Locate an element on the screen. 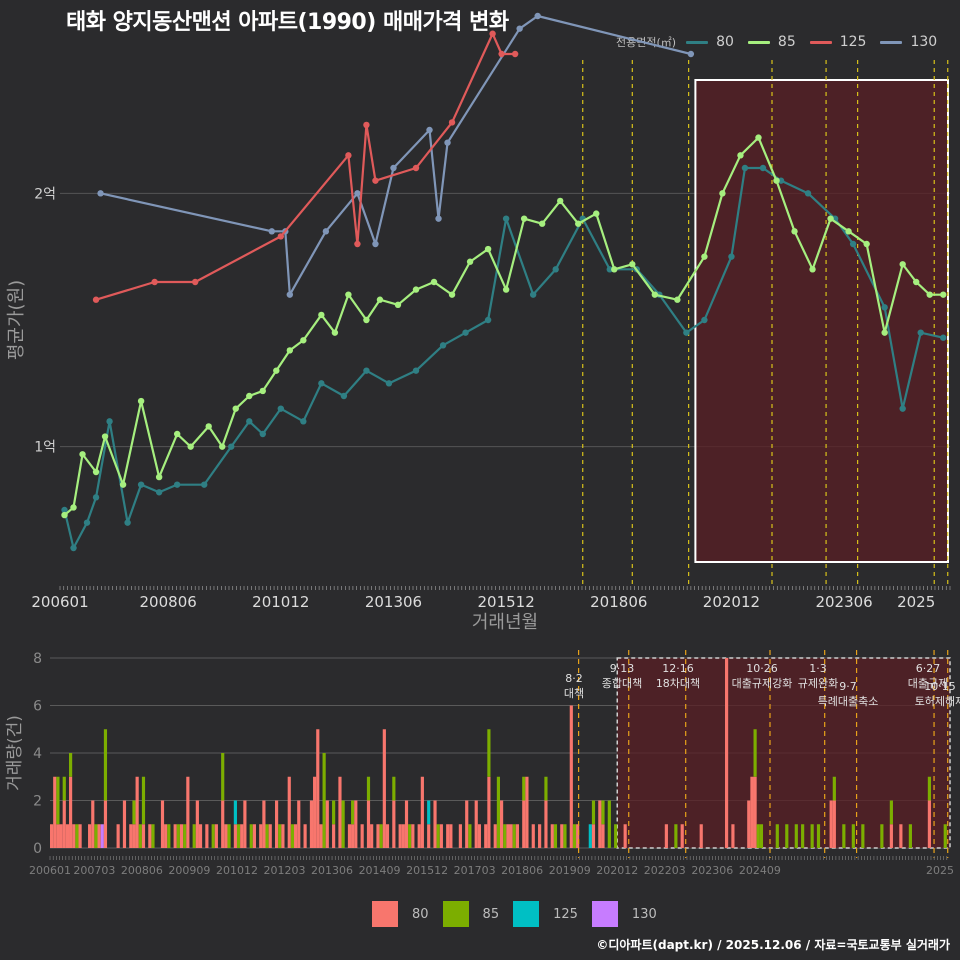  bar-x-tick-label: 200703 is located at coordinates (94, 870).